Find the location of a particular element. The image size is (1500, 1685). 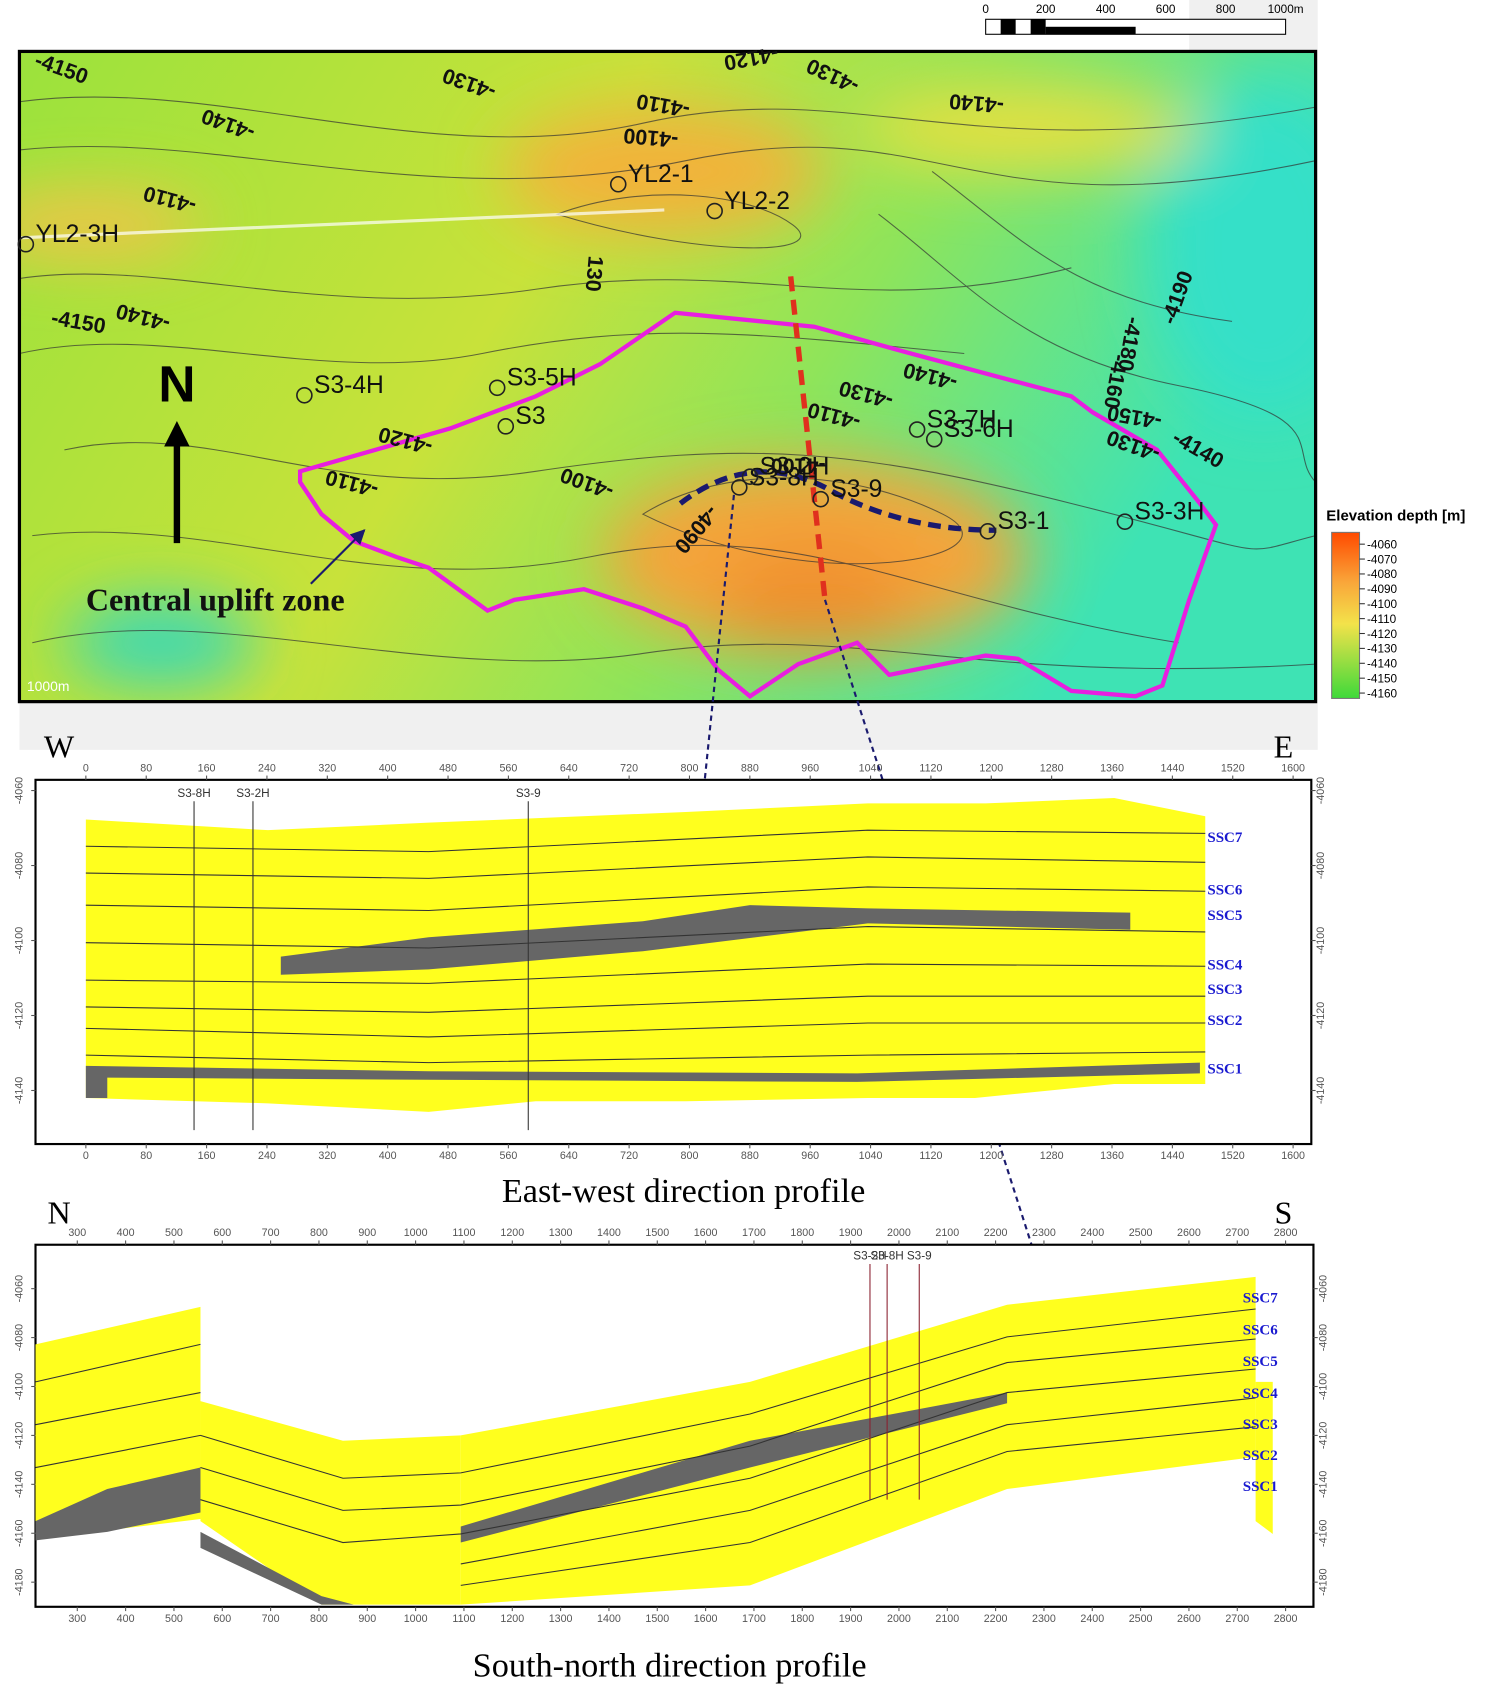

x-tick-label: 2100 is located at coordinates (947, 1619).